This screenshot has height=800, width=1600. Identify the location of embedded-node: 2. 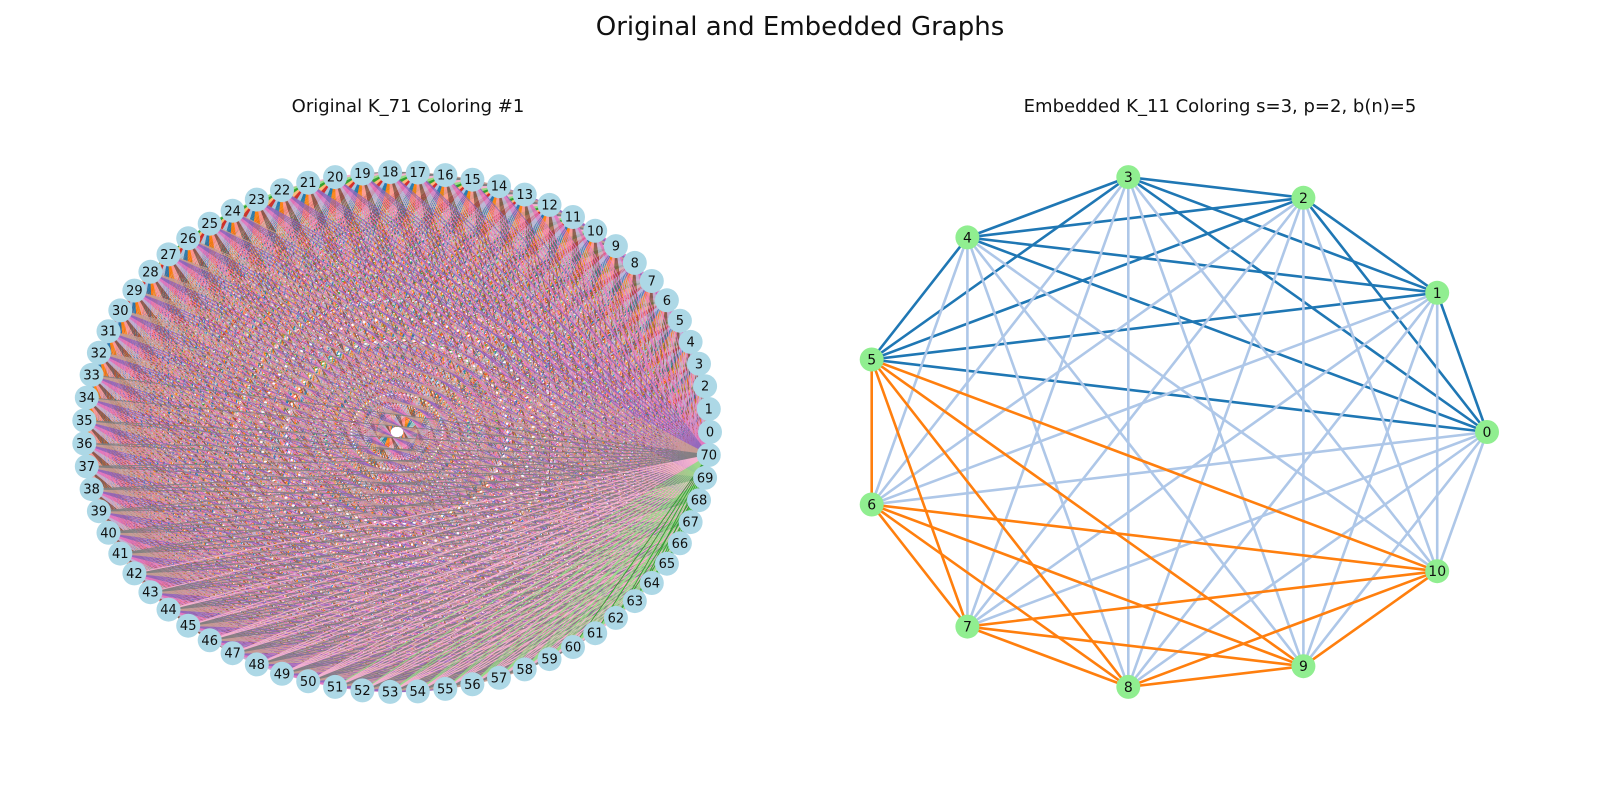
(1303, 197).